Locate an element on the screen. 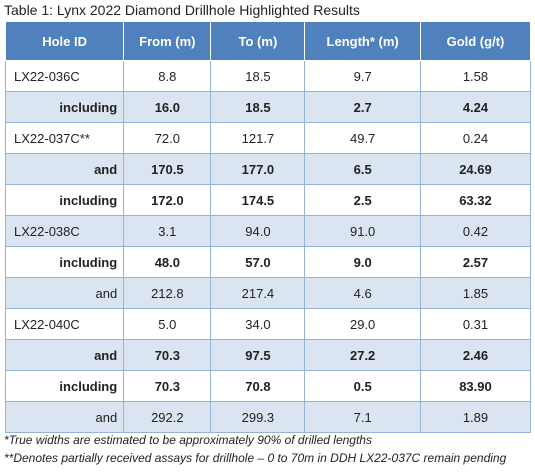  table-row: including 70.3 70.8 0.5 83.90 is located at coordinates (268, 386).